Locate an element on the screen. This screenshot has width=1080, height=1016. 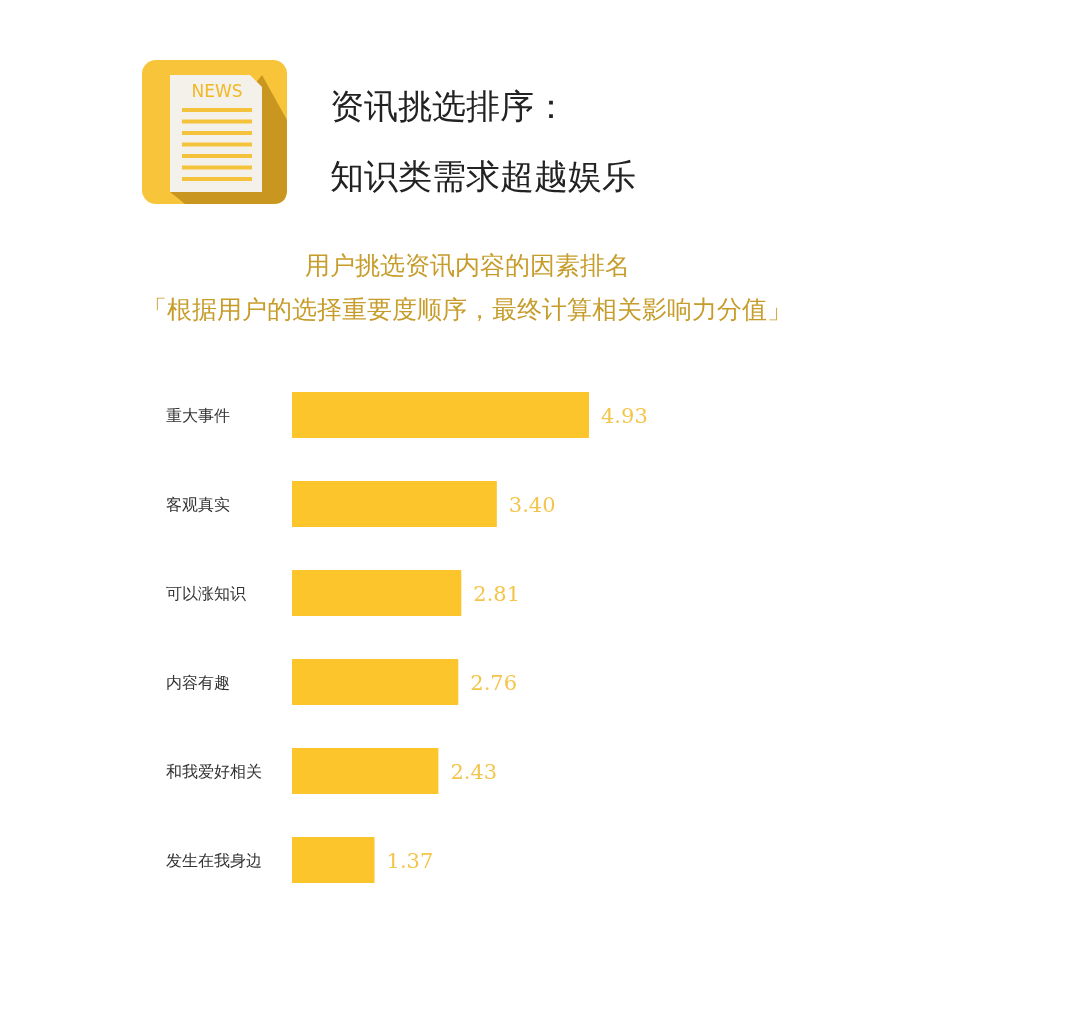
picture-news-icon: NEWS is located at coordinates (214, 132).